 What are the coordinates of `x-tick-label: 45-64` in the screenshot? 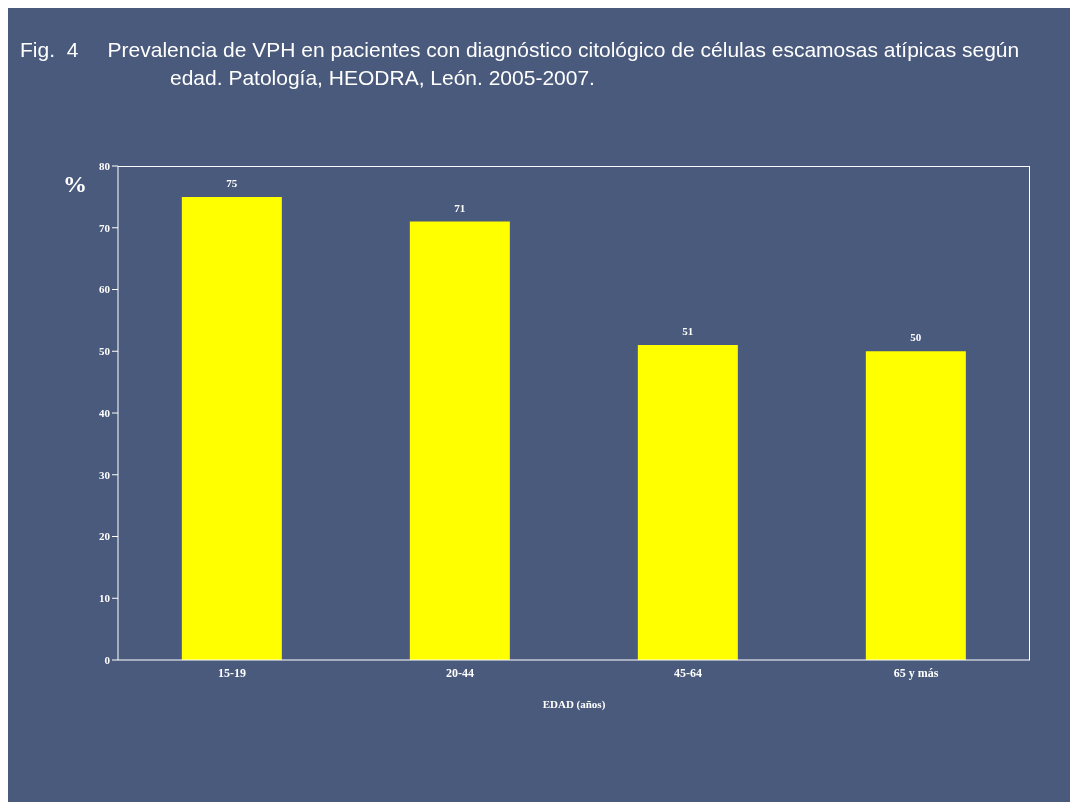 It's located at (688, 672).